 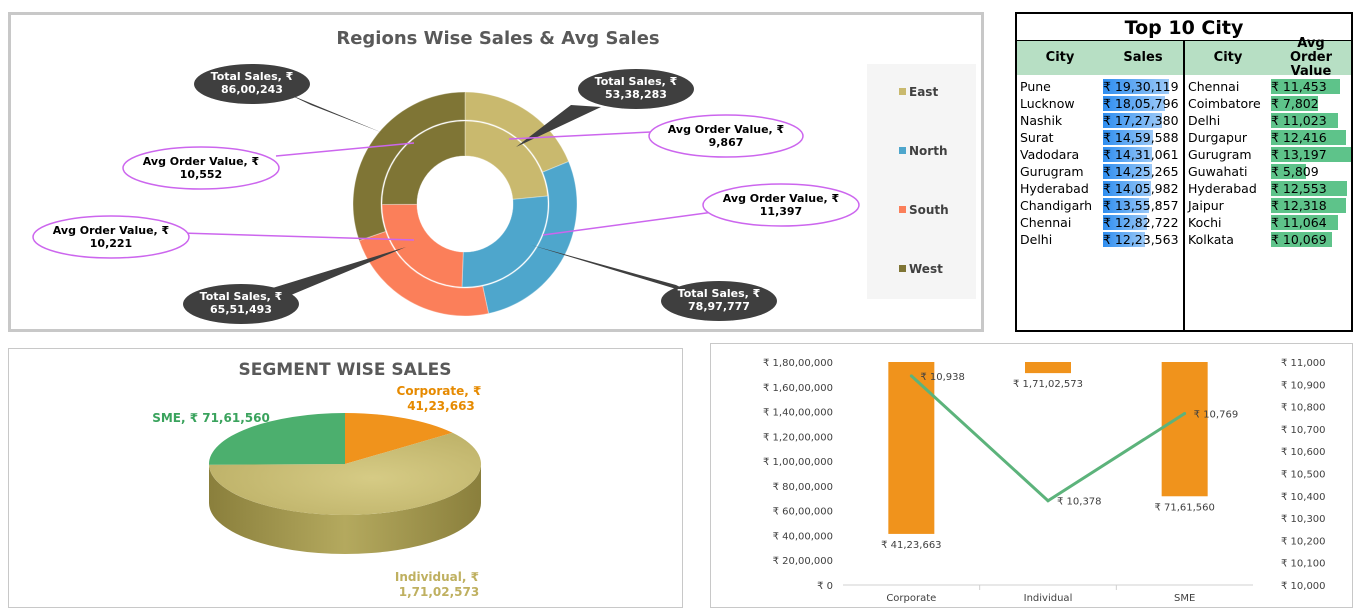 I want to click on sales-value: ₹ 14,05,982, so click(x=1141, y=188).